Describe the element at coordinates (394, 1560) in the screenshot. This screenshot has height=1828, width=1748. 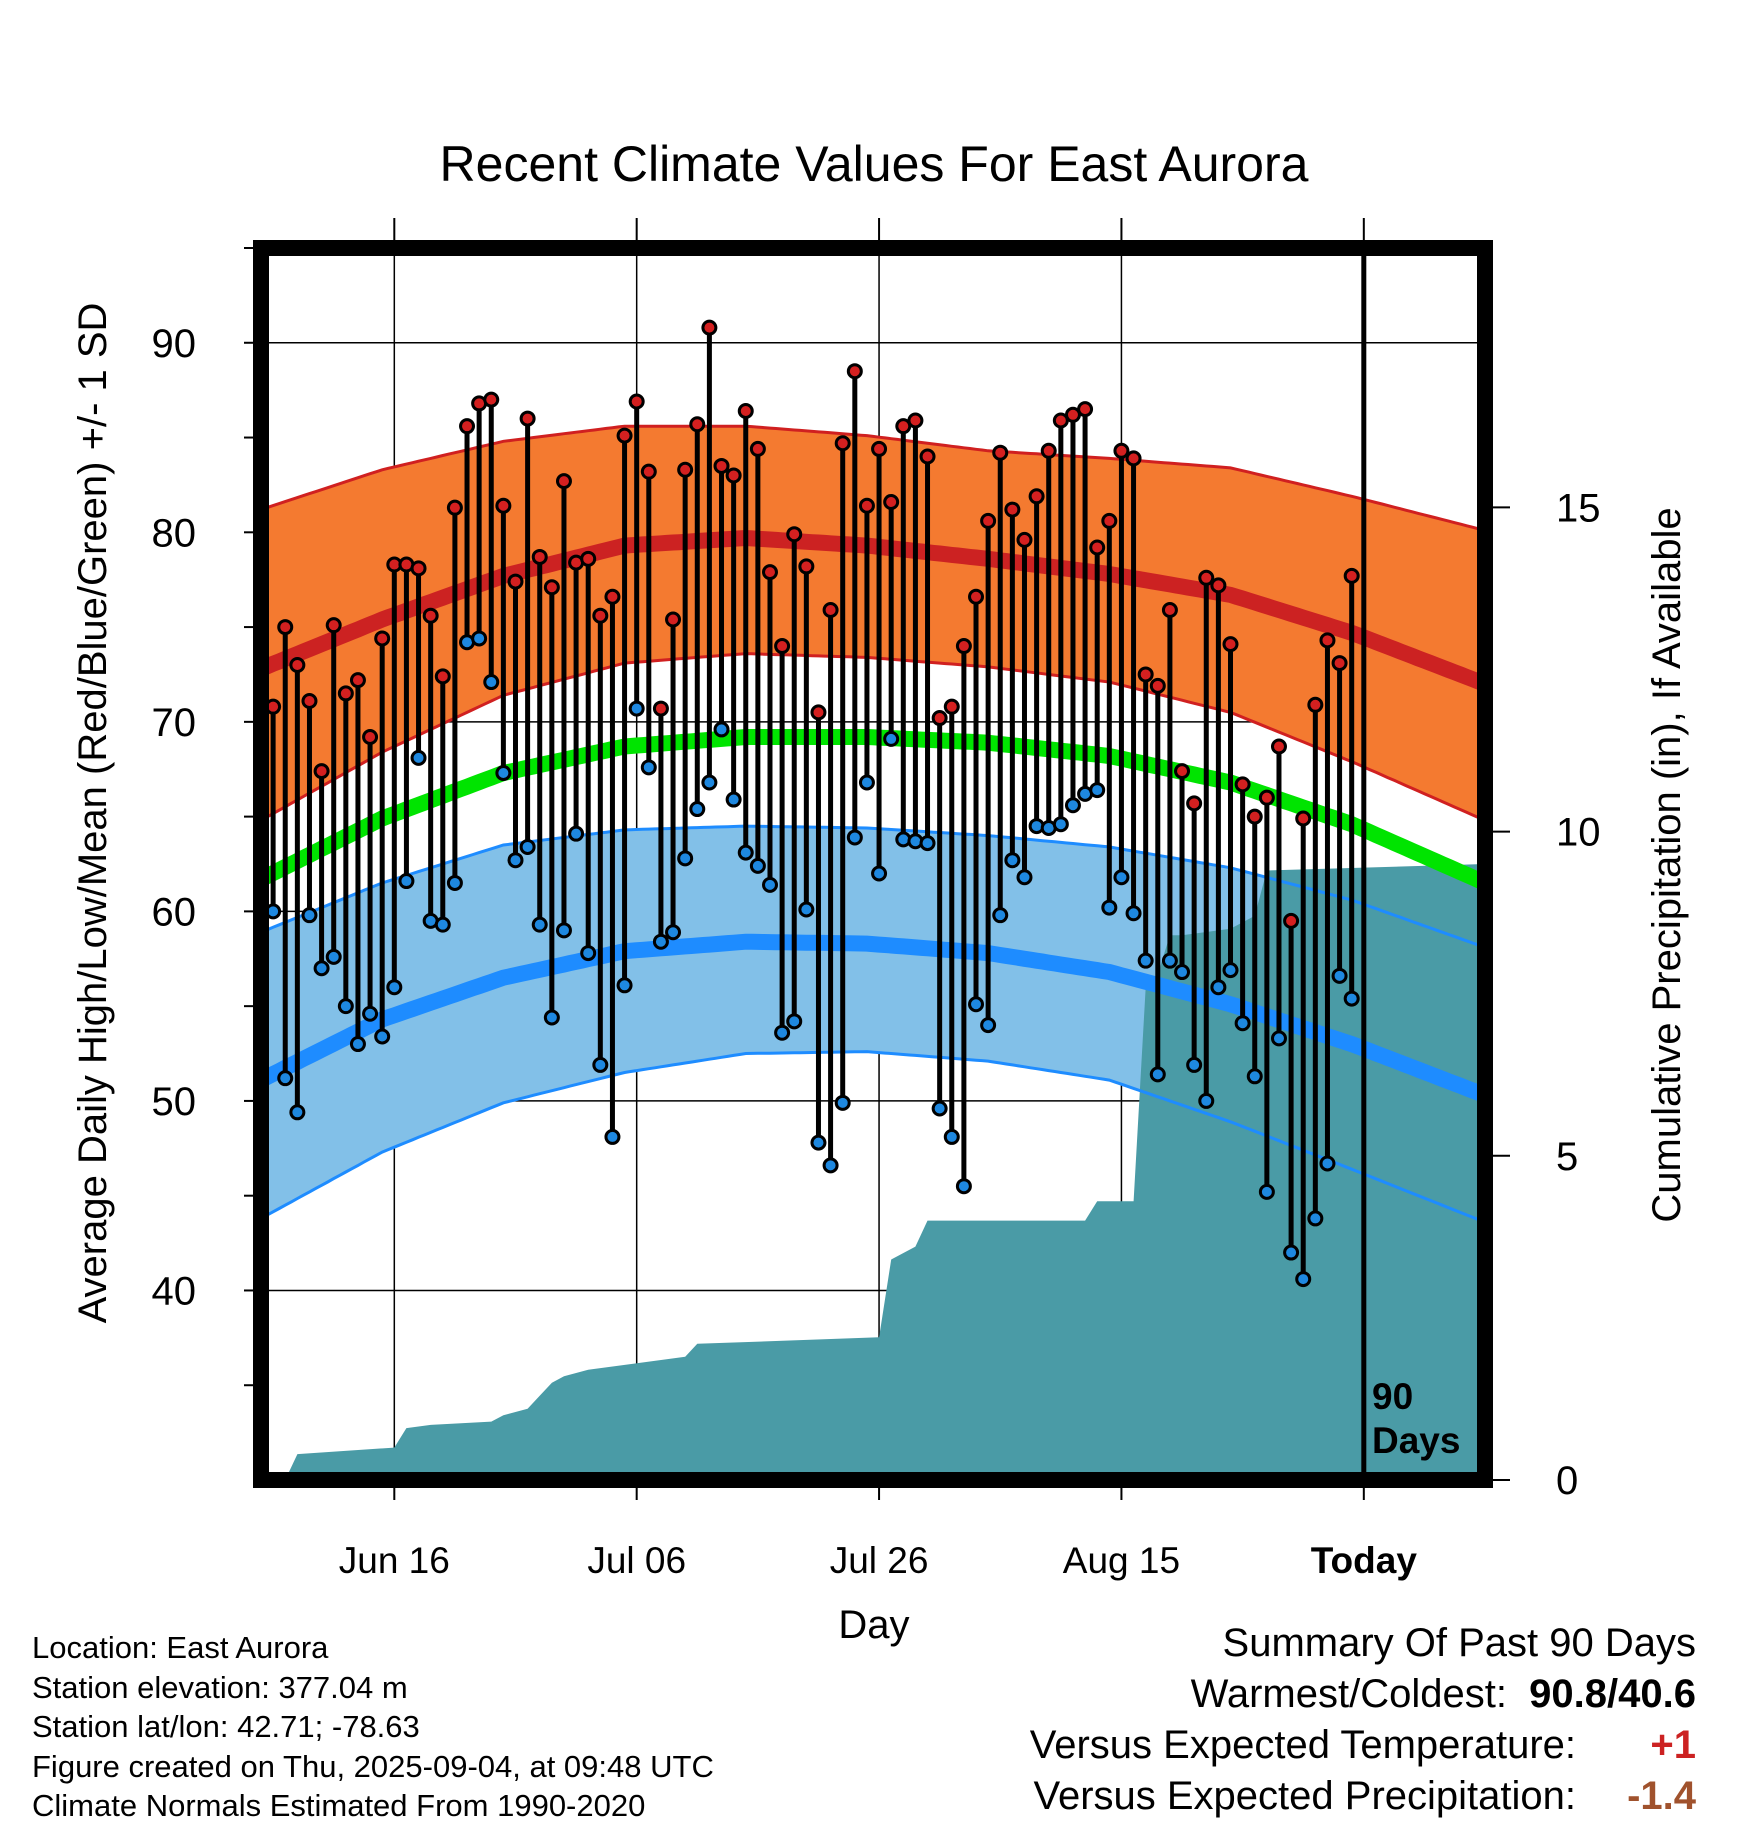
I see `x-tick-label: Jun 16` at that location.